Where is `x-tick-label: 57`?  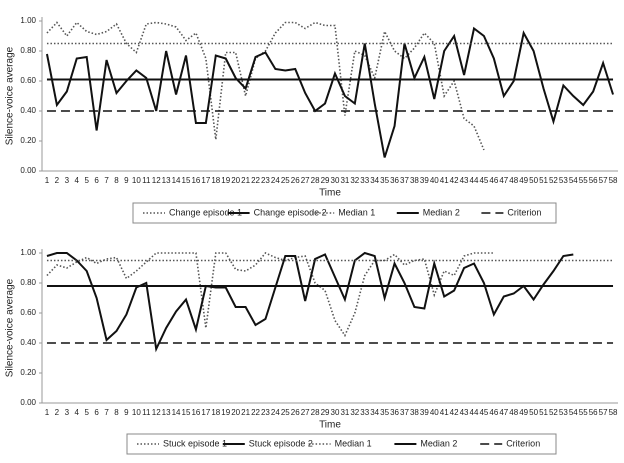
x-tick-label: 57 is located at coordinates (603, 180).